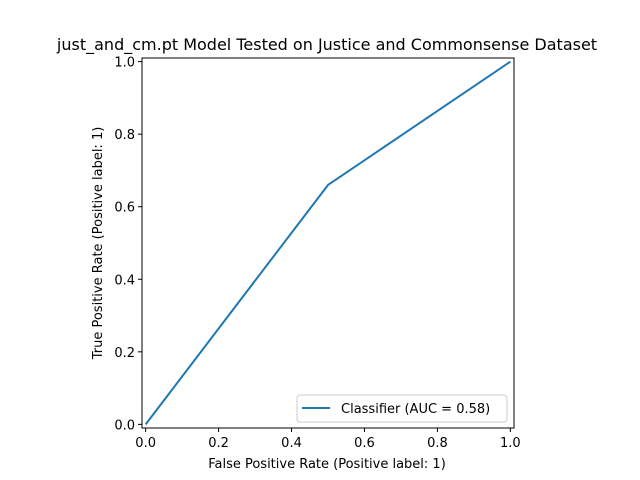 The image size is (640, 480). Describe the element at coordinates (124, 208) in the screenshot. I see `y-tick-label: 0.6` at that location.